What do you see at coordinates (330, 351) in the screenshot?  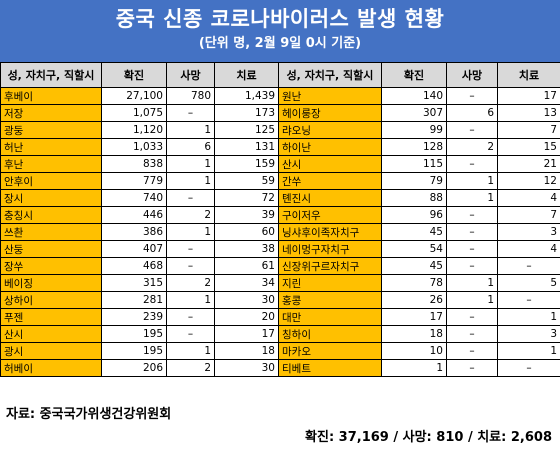 I see `region-cell: 마카오` at bounding box center [330, 351].